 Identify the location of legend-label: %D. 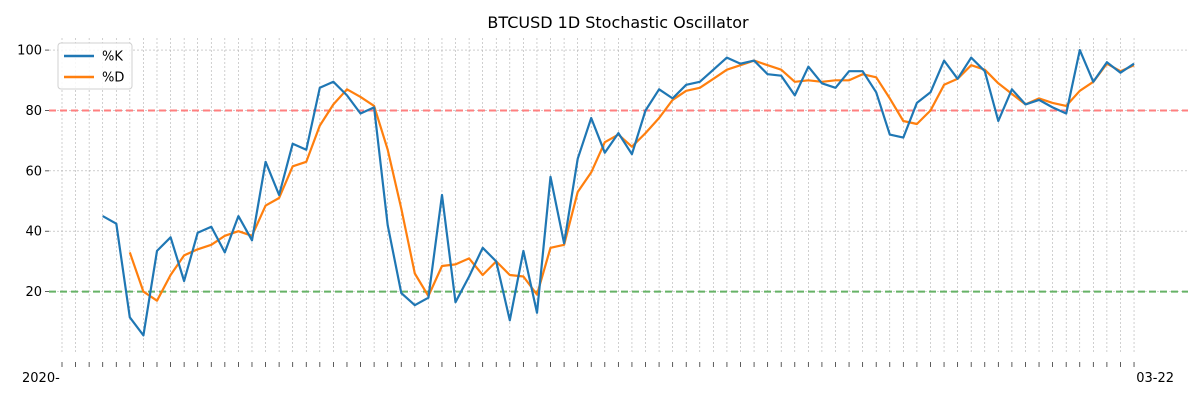
(113, 78).